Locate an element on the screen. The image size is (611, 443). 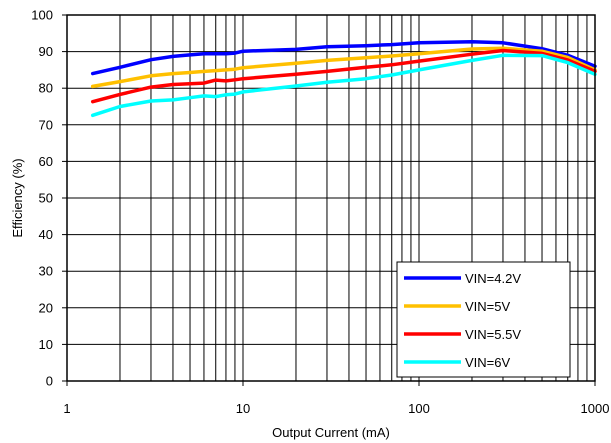
y-tick-label: 30 is located at coordinates (46, 271).